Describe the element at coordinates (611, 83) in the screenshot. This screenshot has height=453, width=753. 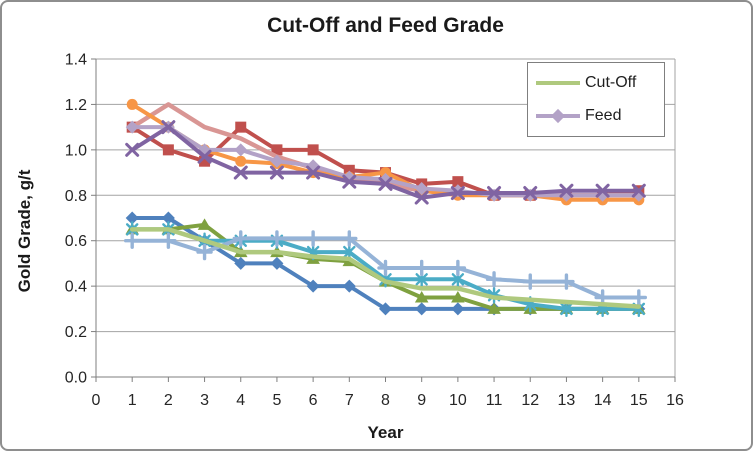
I see `legend-label-cutoff: Cut-Off` at that location.